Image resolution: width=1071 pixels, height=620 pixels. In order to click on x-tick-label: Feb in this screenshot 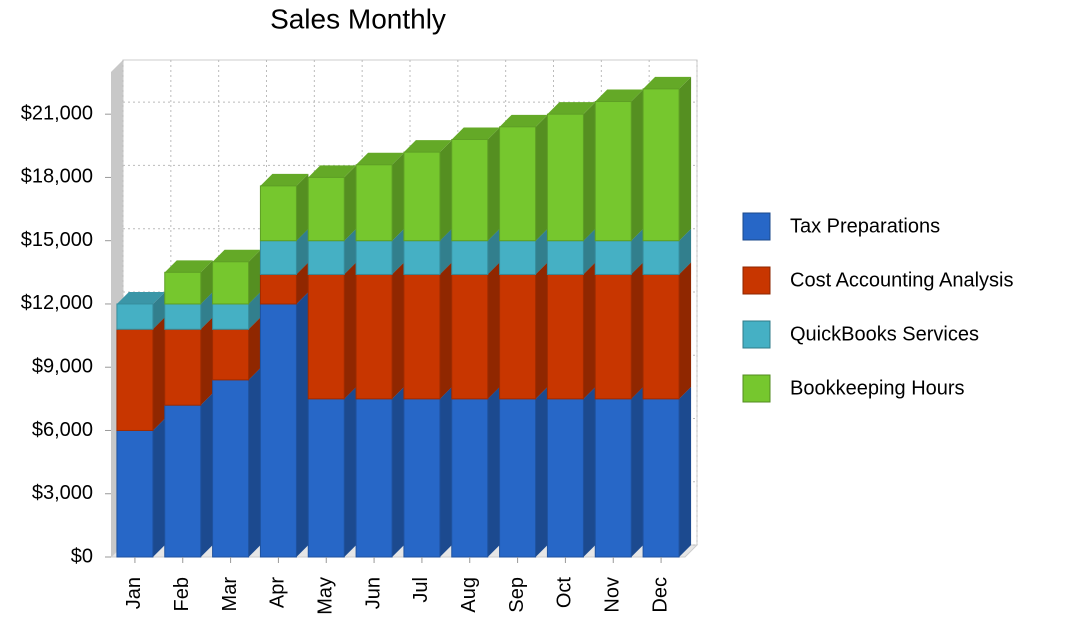, I will do `click(182, 594)`.